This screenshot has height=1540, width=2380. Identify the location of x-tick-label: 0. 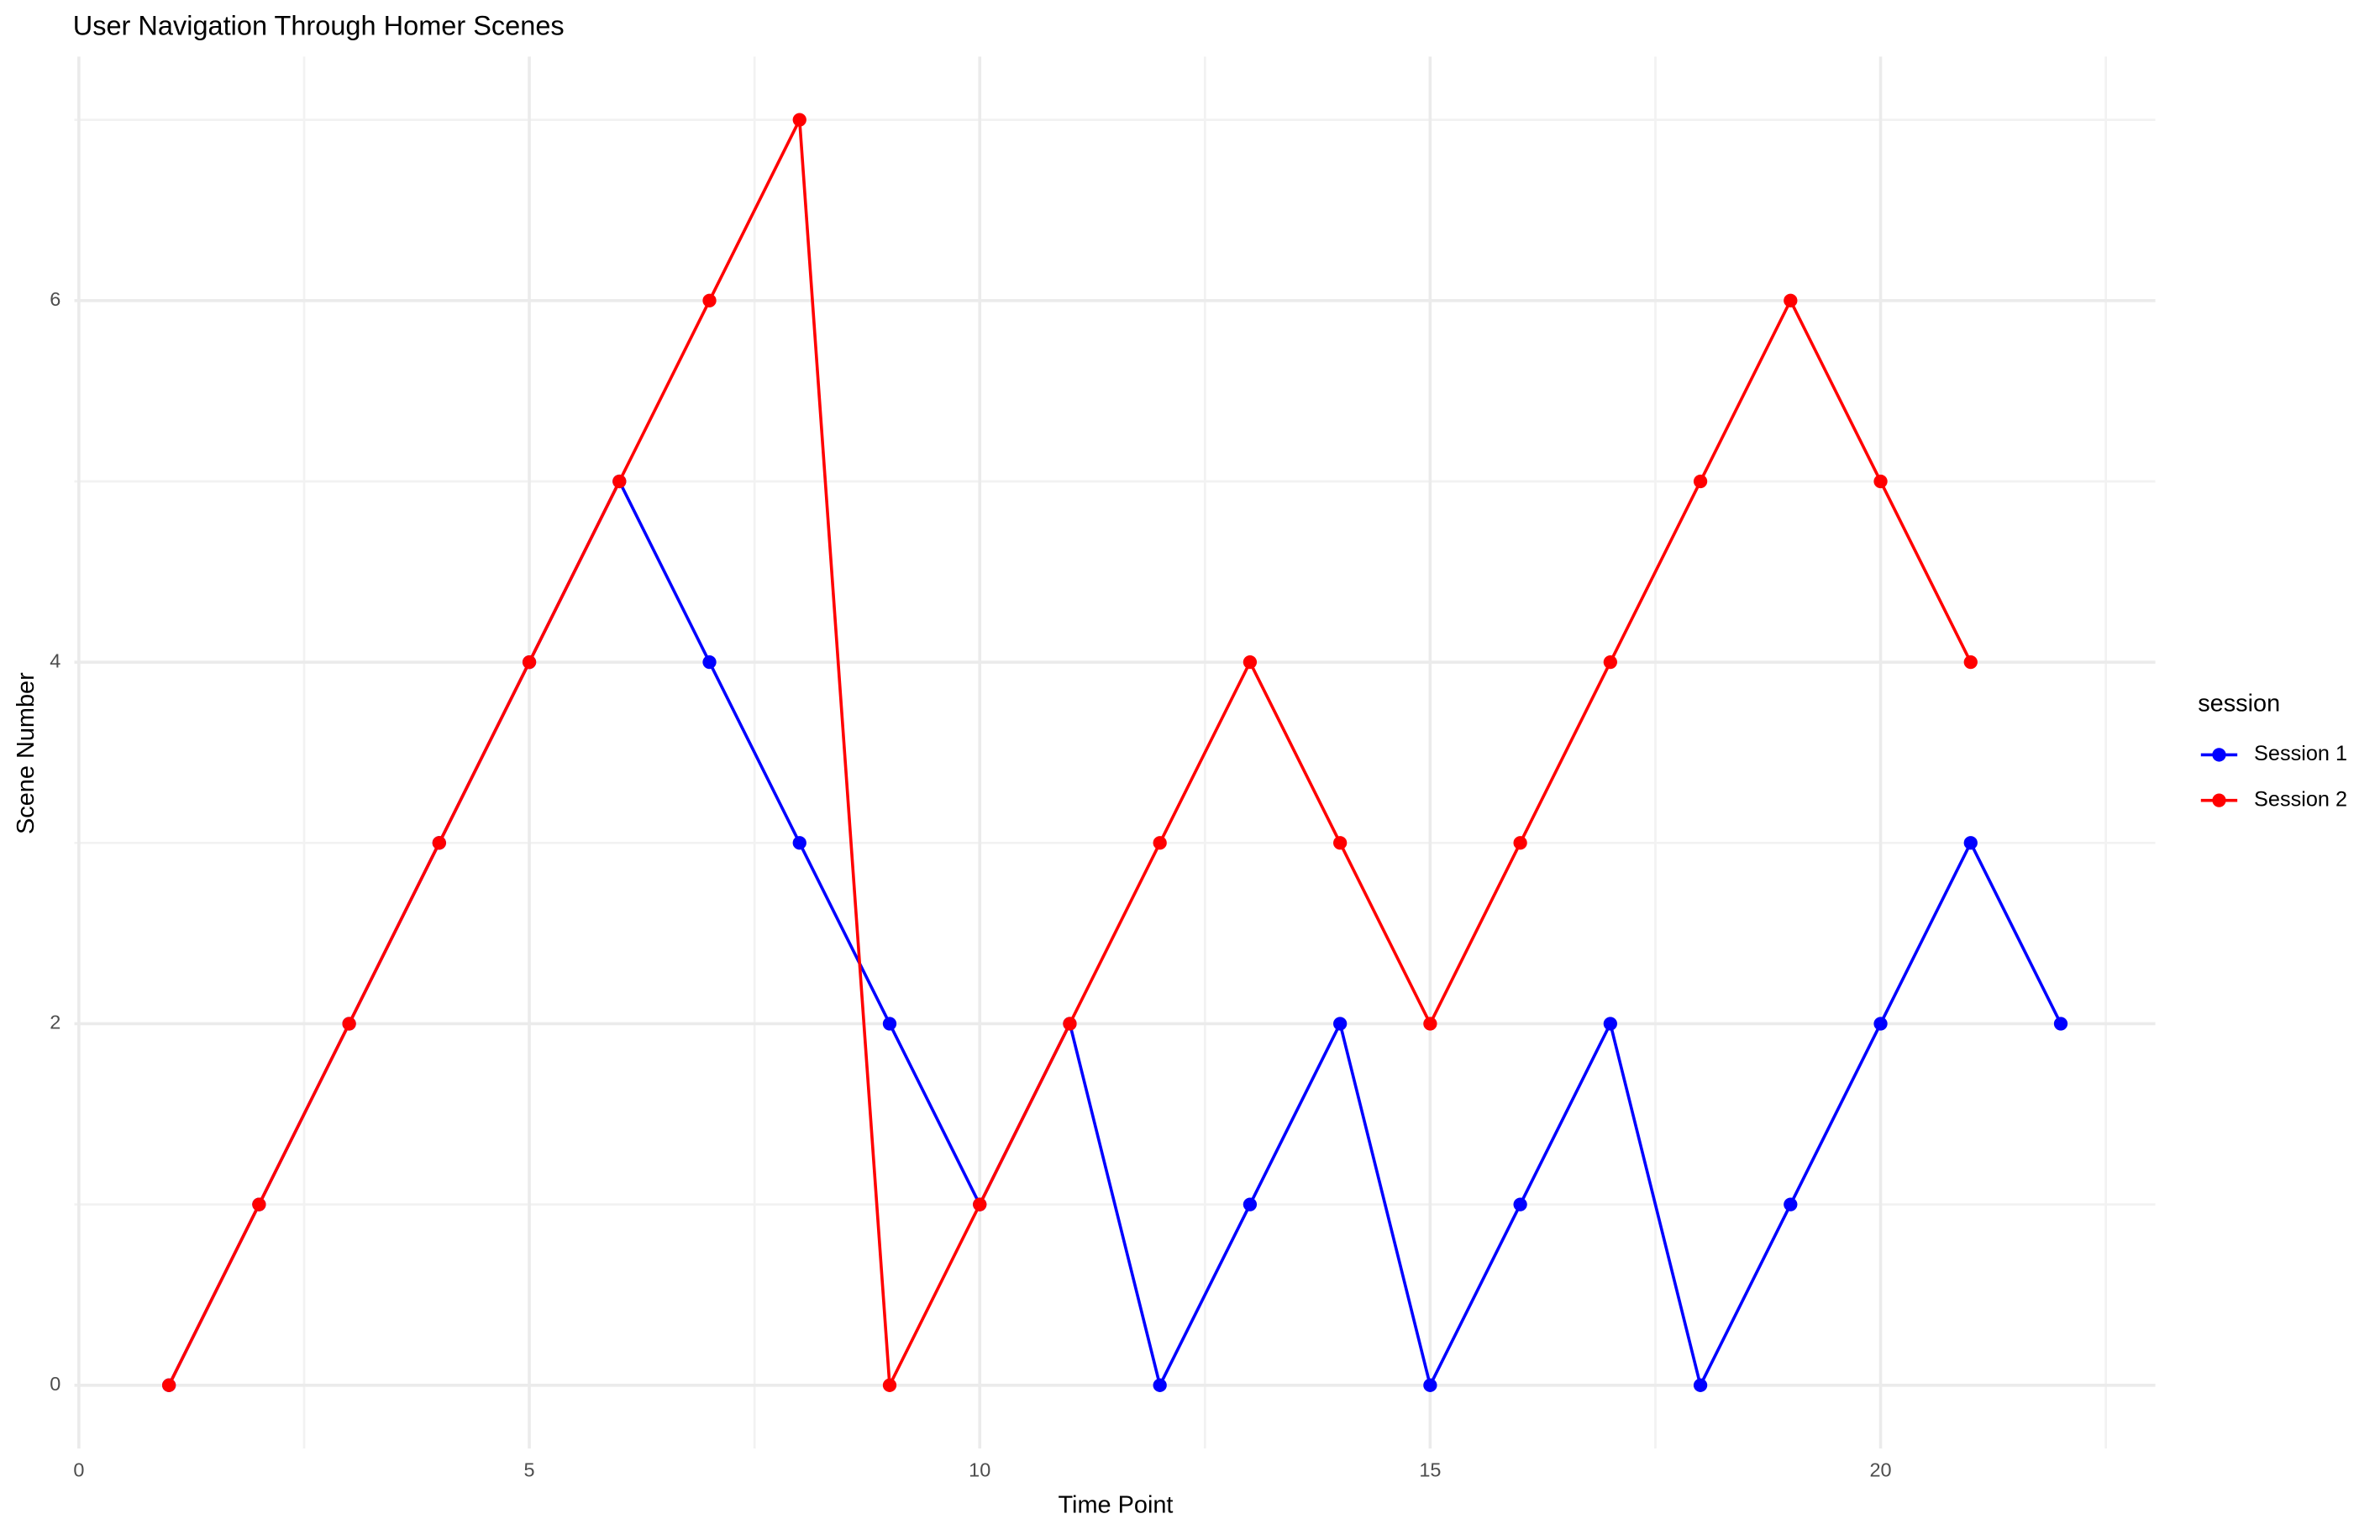
(78, 1470).